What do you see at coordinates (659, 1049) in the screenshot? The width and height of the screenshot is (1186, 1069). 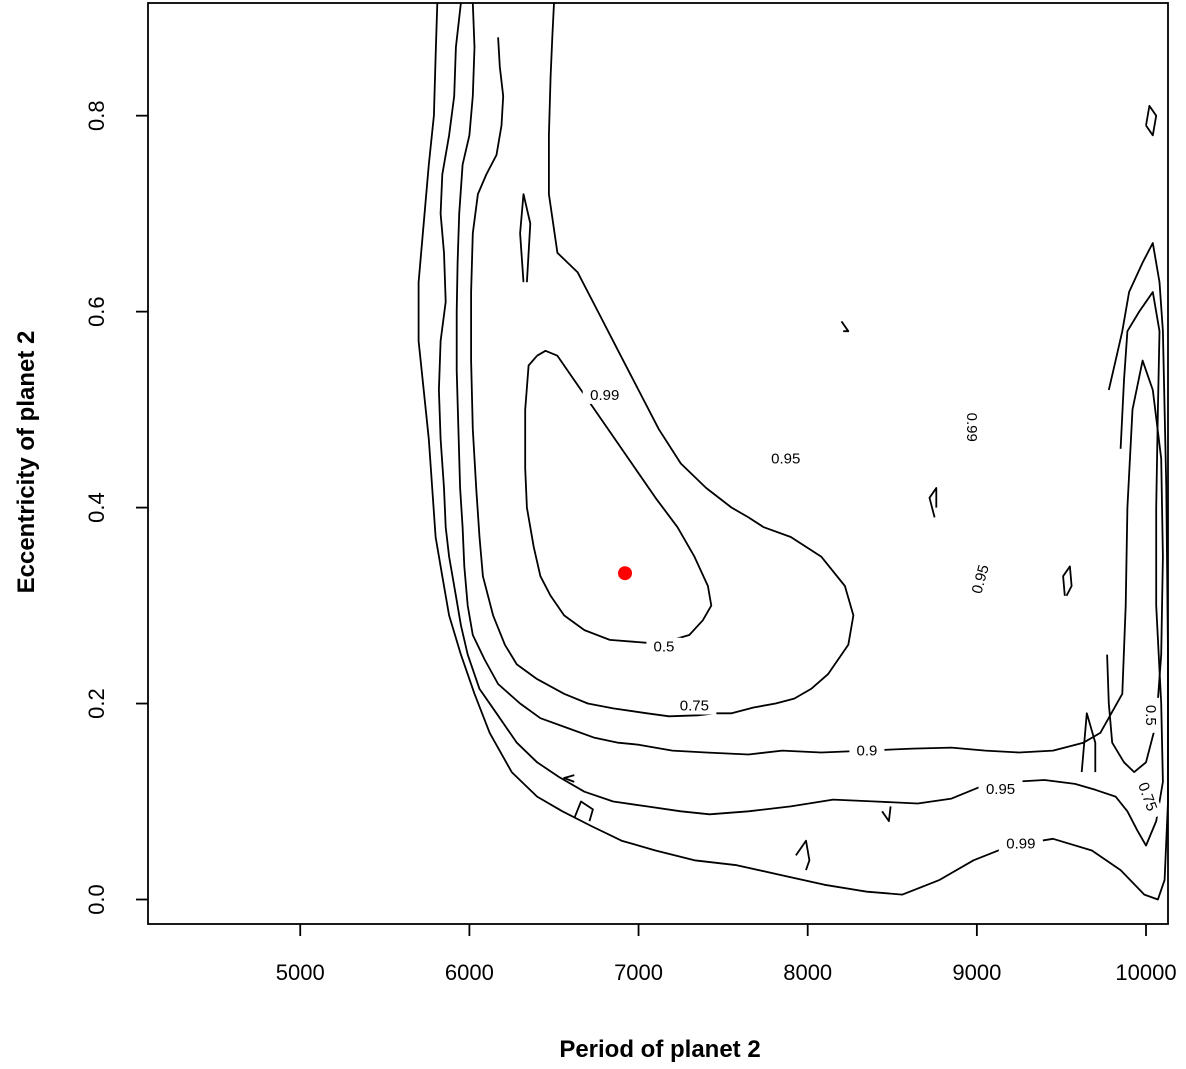 I see `x-axis-title: Period of planet 2` at bounding box center [659, 1049].